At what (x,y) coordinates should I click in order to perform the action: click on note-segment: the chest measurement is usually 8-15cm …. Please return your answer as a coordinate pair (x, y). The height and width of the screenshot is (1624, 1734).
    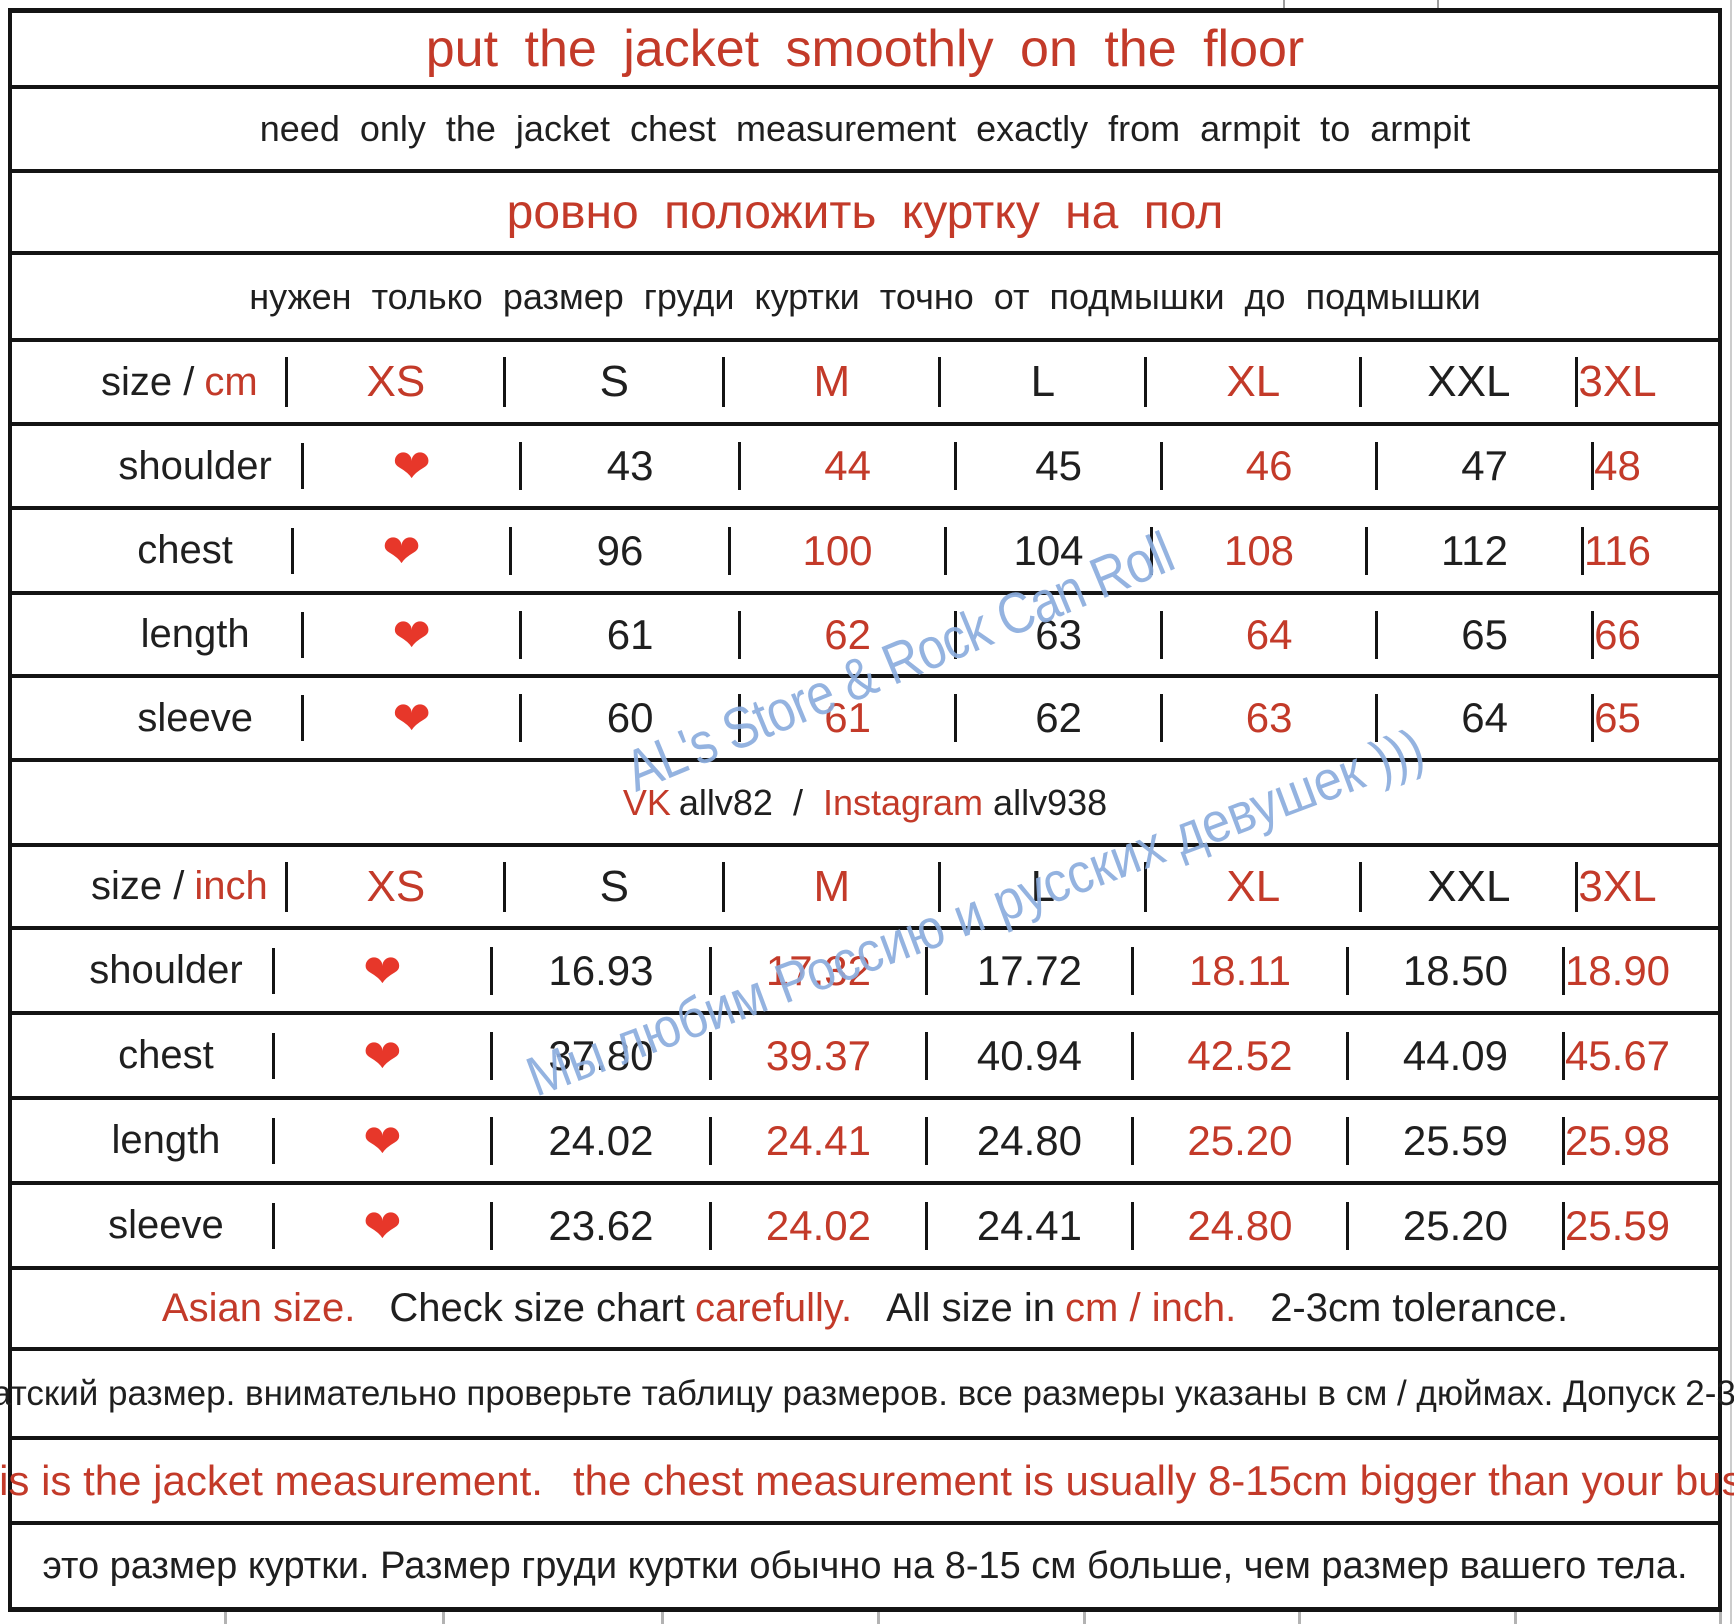
    Looking at the image, I should click on (1153, 1480).